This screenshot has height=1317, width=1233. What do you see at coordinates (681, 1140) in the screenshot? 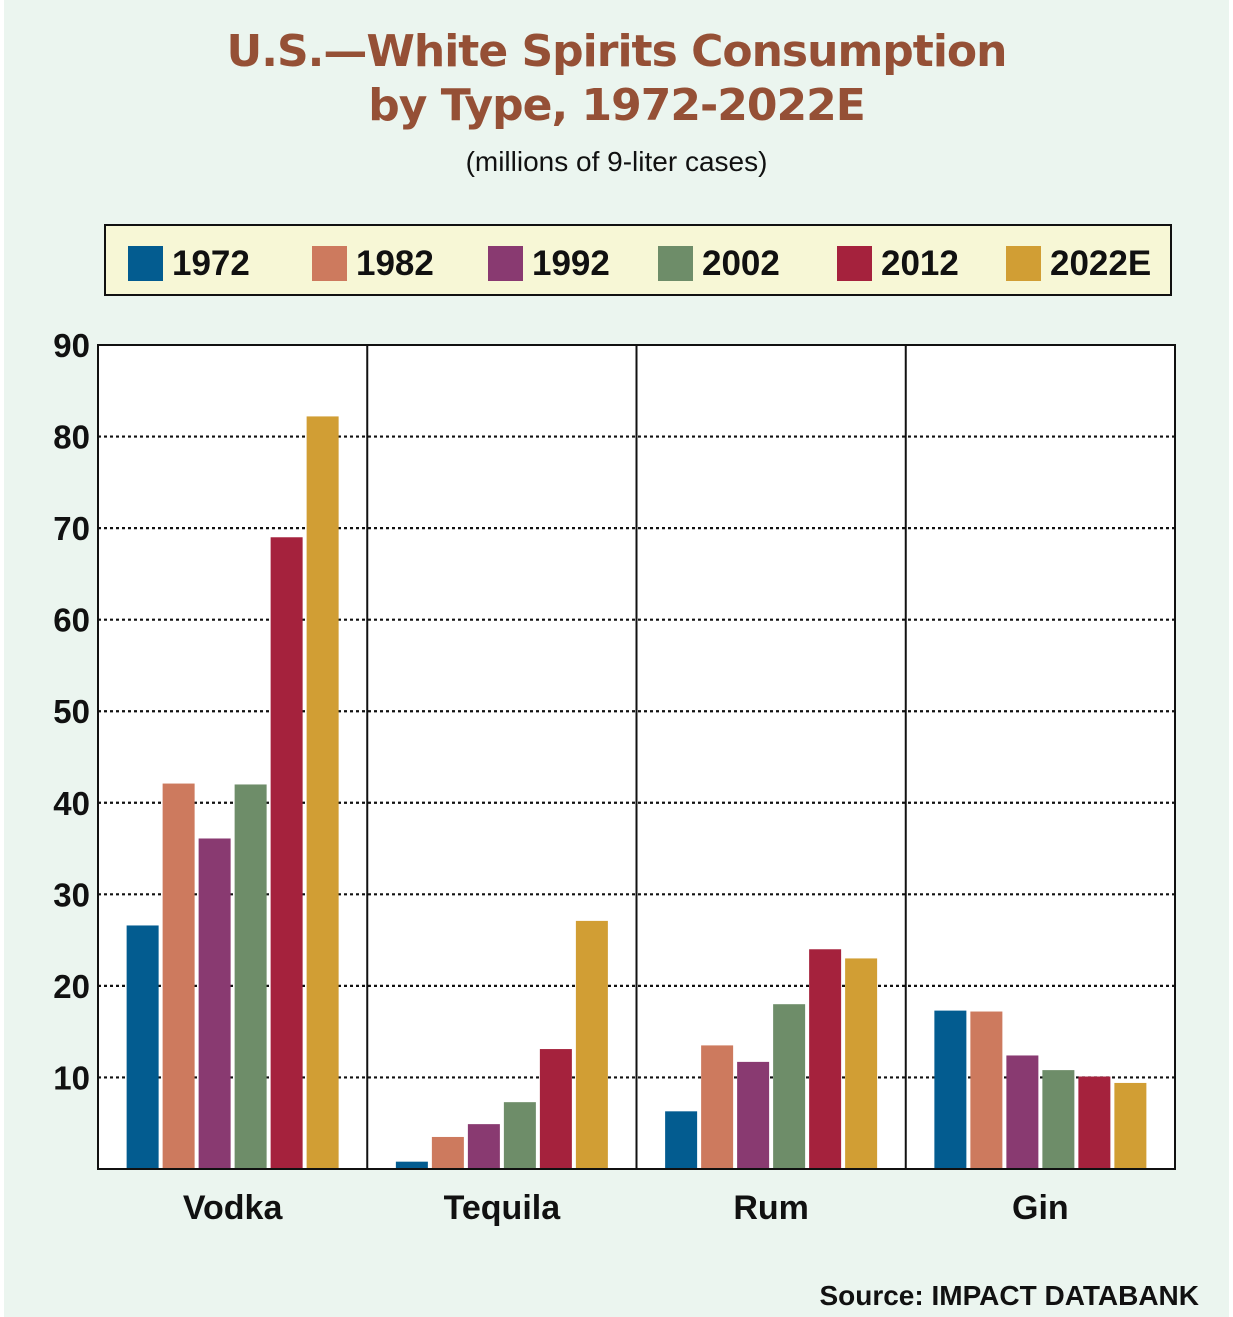
I see `bar-rum-1972` at bounding box center [681, 1140].